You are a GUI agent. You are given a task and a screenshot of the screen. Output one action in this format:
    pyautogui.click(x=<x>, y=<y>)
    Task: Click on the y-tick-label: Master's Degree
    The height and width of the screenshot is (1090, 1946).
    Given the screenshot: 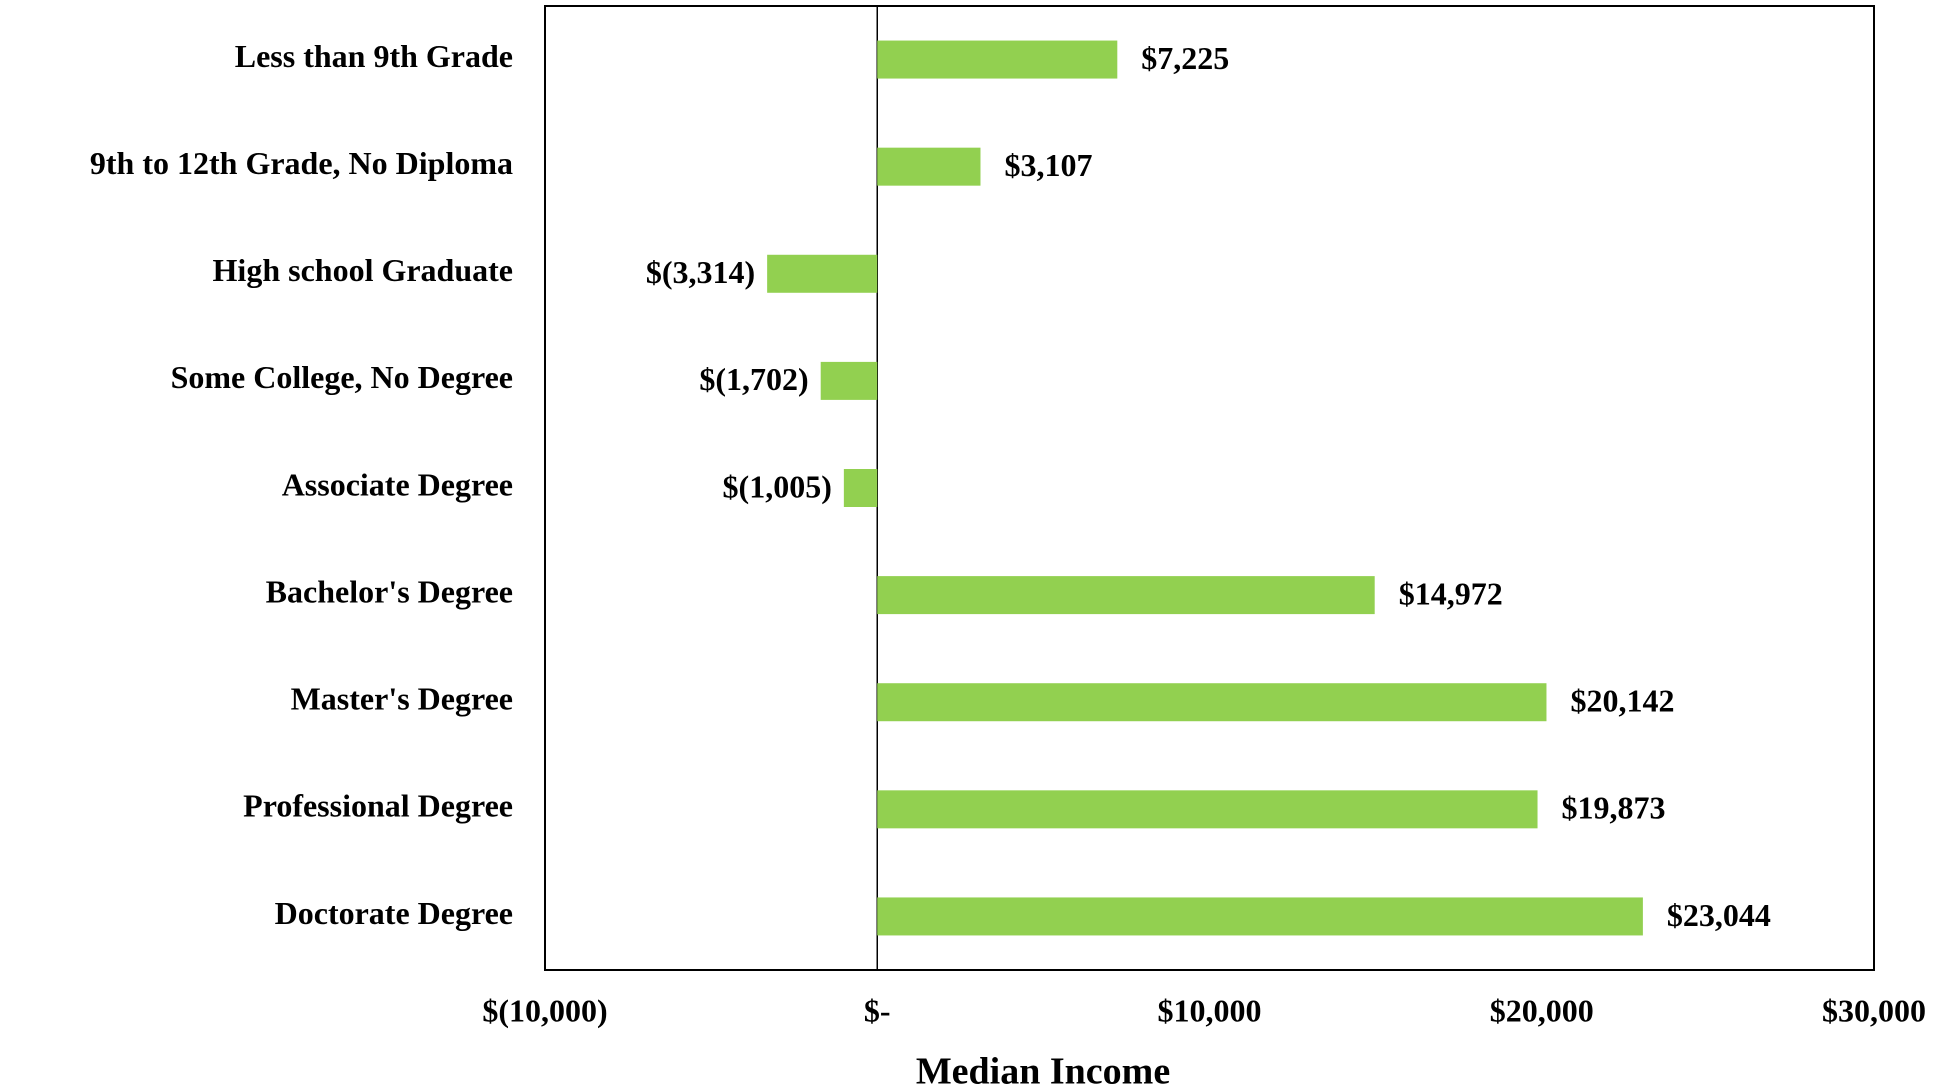 What is the action you would take?
    pyautogui.click(x=402, y=699)
    